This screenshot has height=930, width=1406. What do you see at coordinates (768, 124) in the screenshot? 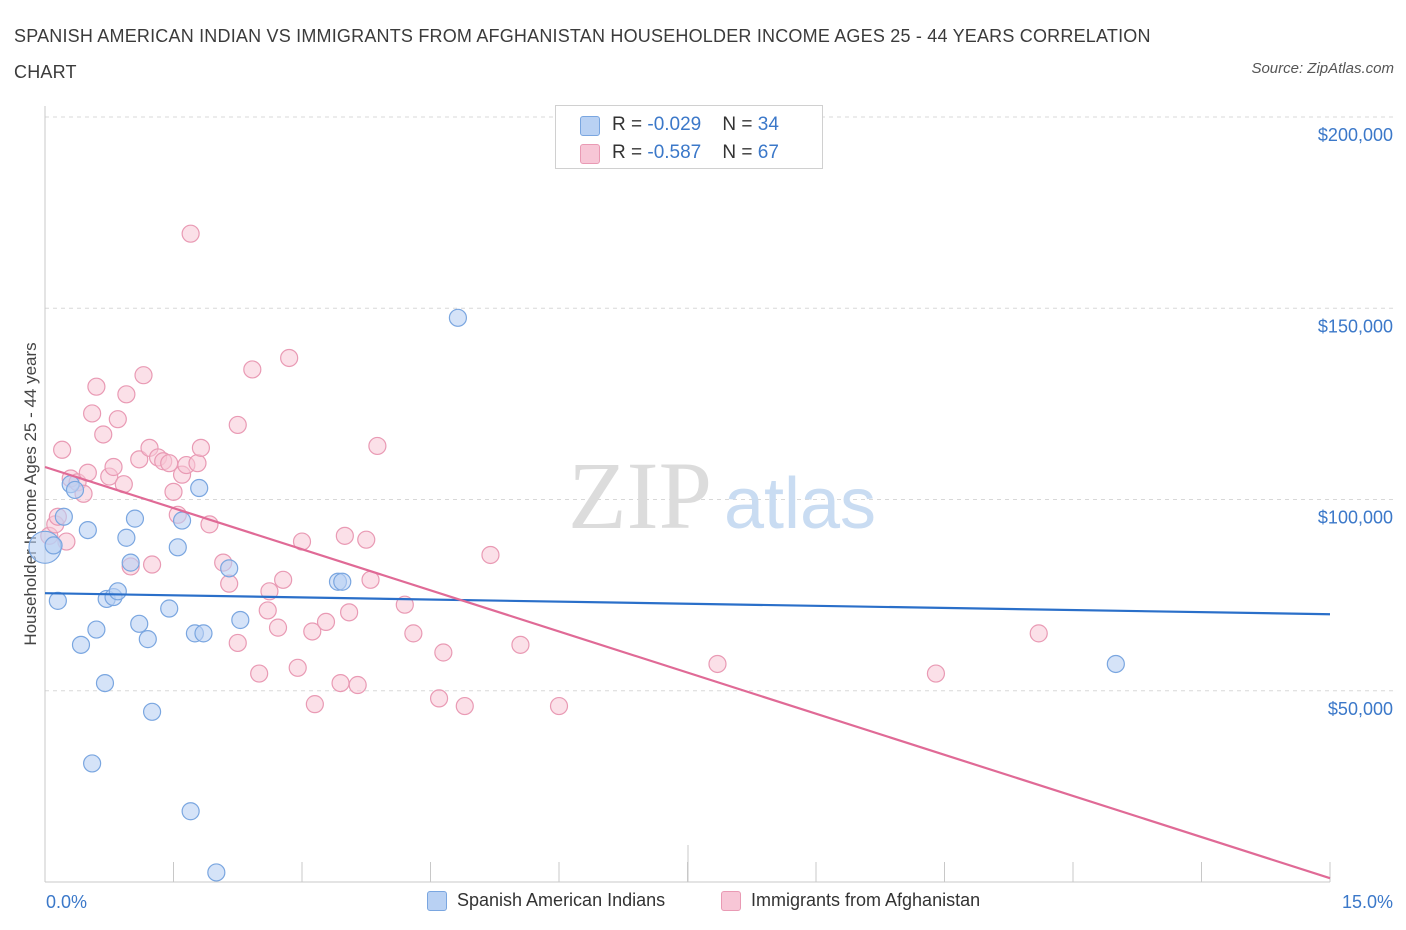
I see `legend-n-value: 34` at bounding box center [768, 124].